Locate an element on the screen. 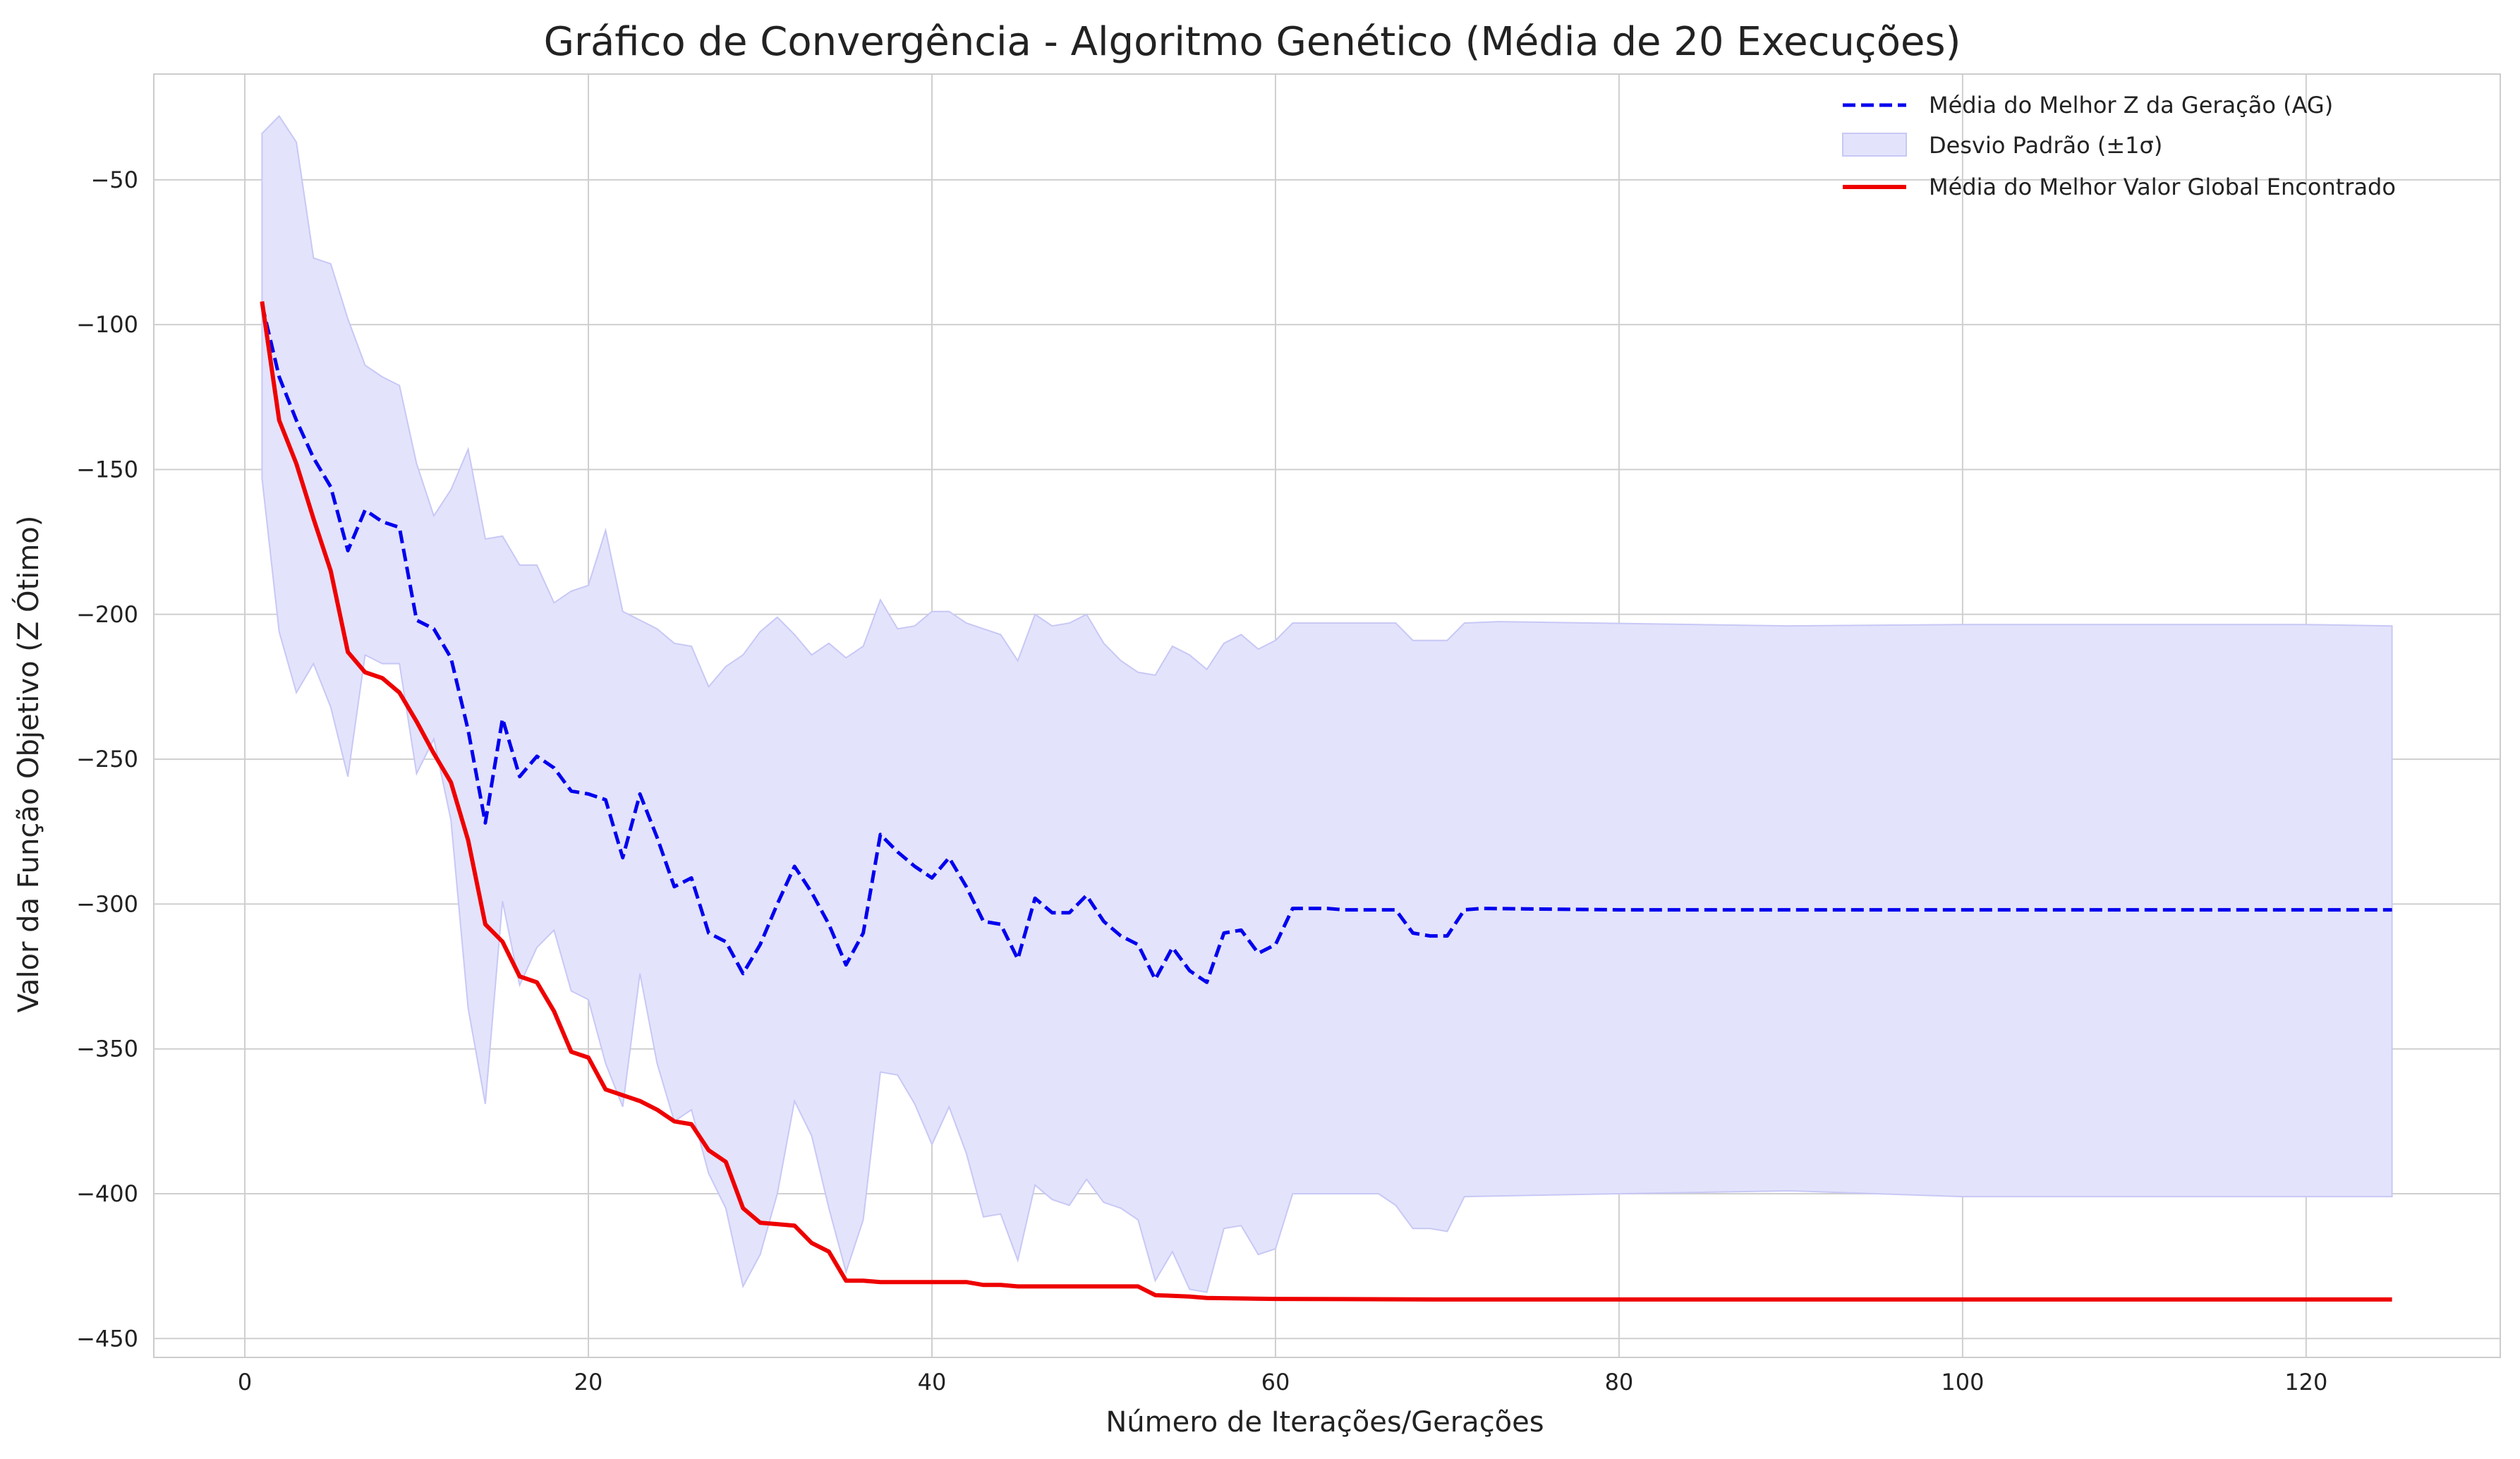 The width and height of the screenshot is (2520, 1459). x-tick-label: 40 is located at coordinates (933, 1383).